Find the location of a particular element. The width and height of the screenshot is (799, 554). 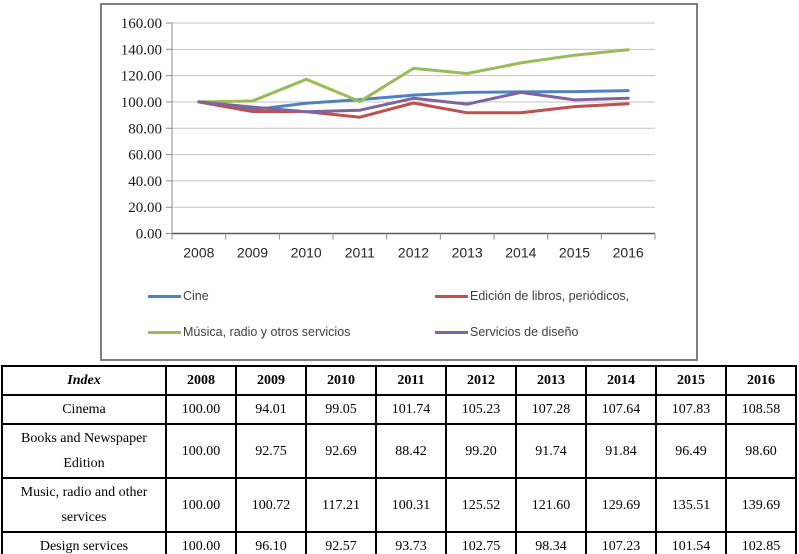

x-axis-tick-label: 2014 is located at coordinates (520, 253).